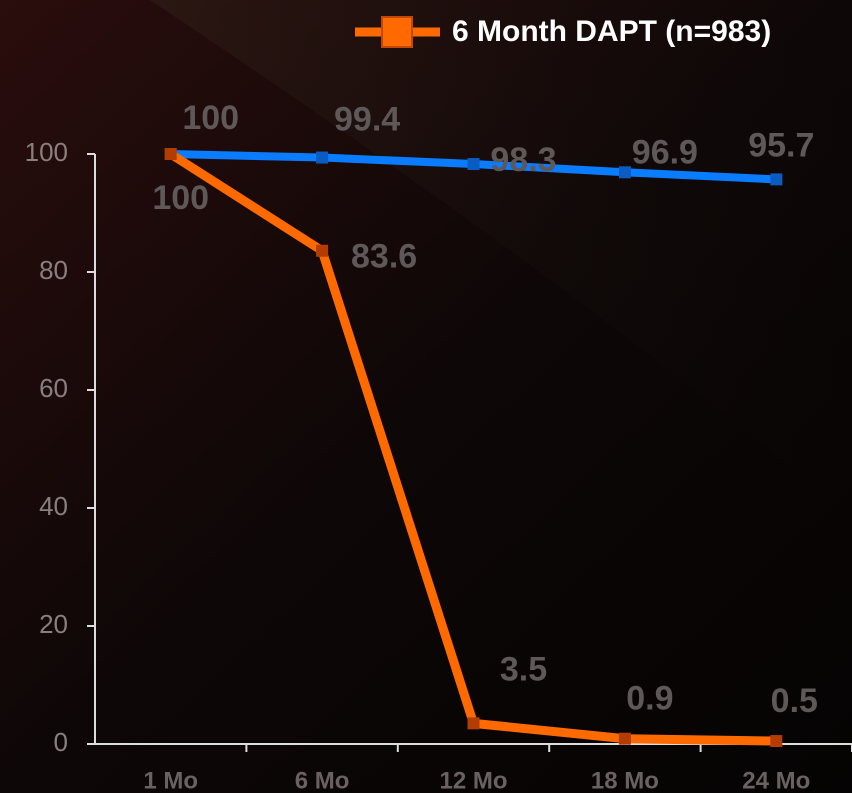 Image resolution: width=852 pixels, height=793 pixels. I want to click on y-tick-label: 40, so click(53, 506).